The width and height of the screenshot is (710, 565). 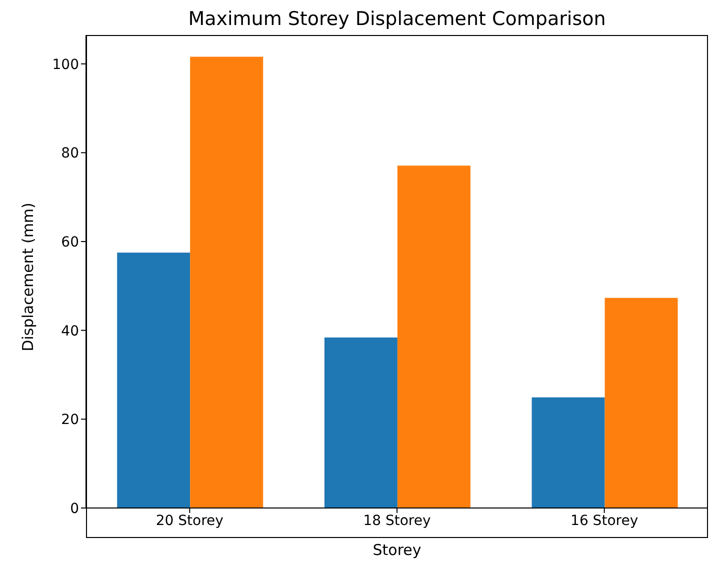 What do you see at coordinates (397, 520) in the screenshot?
I see `x-tick-label: 18 Storey` at bounding box center [397, 520].